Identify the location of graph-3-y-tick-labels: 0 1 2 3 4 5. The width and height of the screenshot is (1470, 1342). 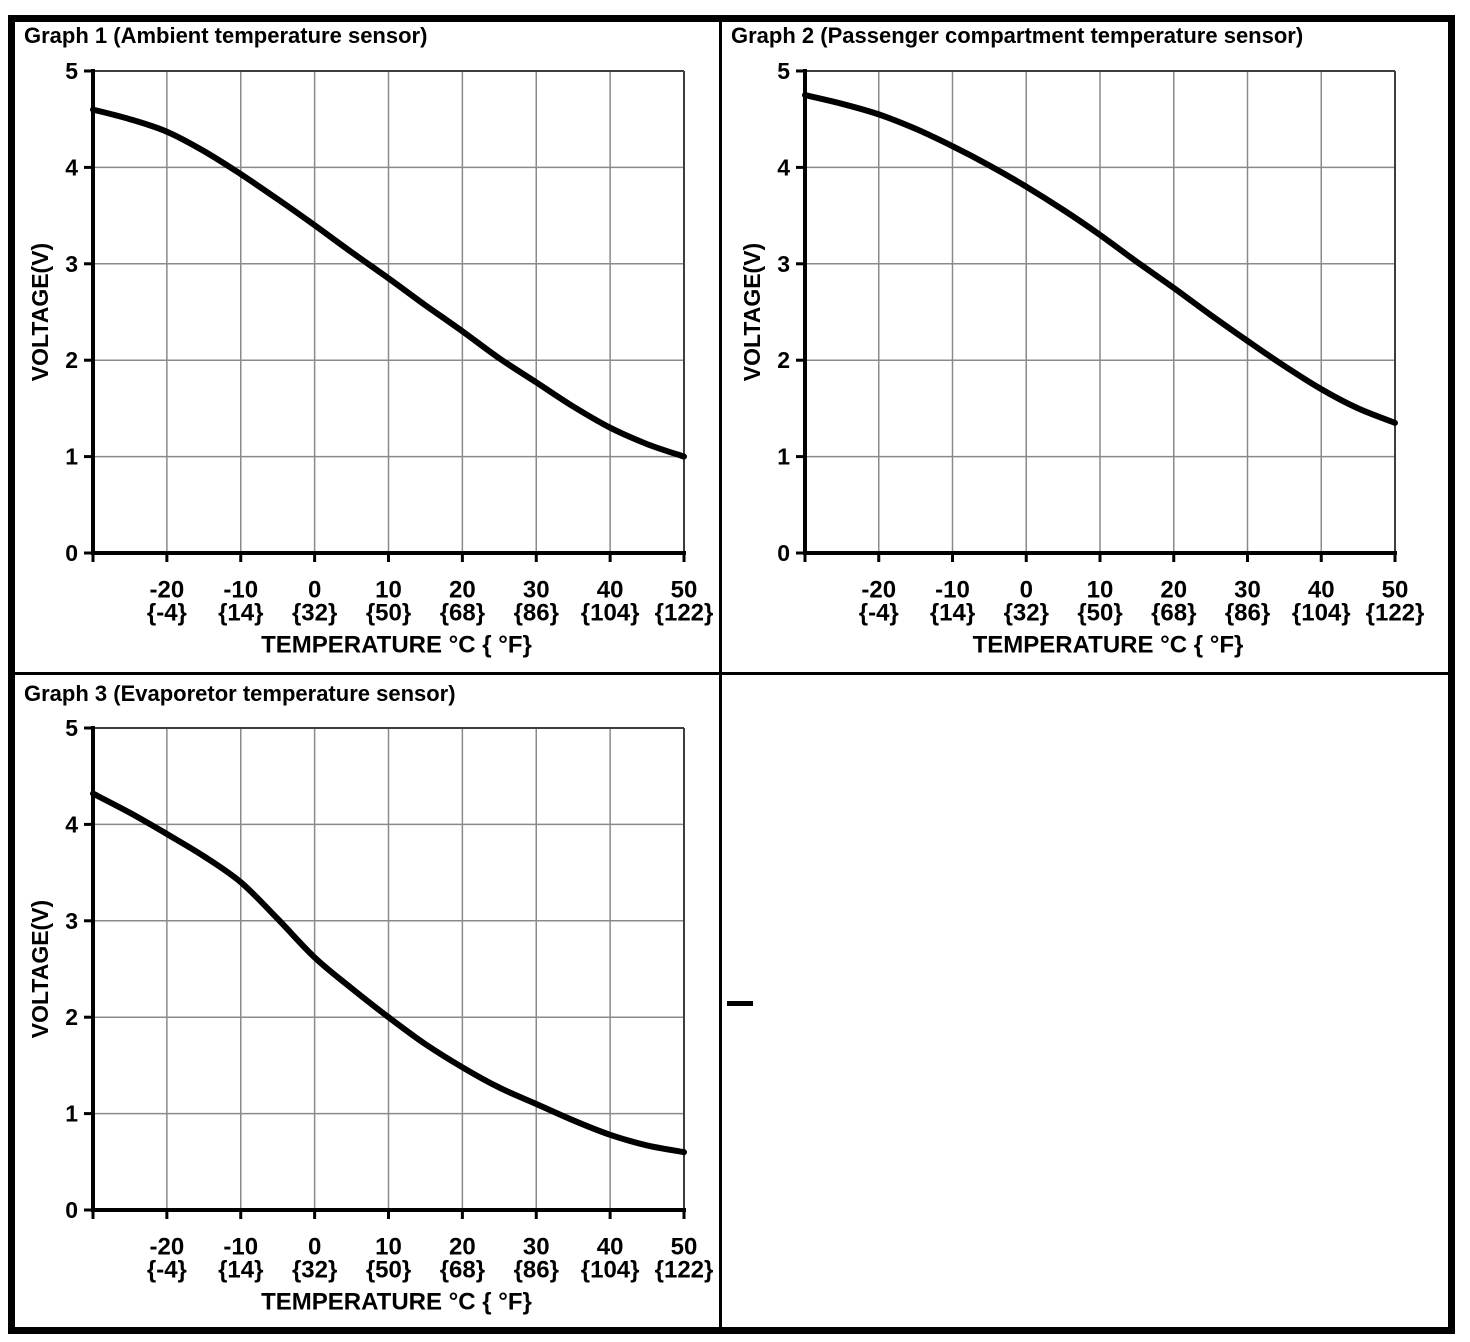
(71, 969).